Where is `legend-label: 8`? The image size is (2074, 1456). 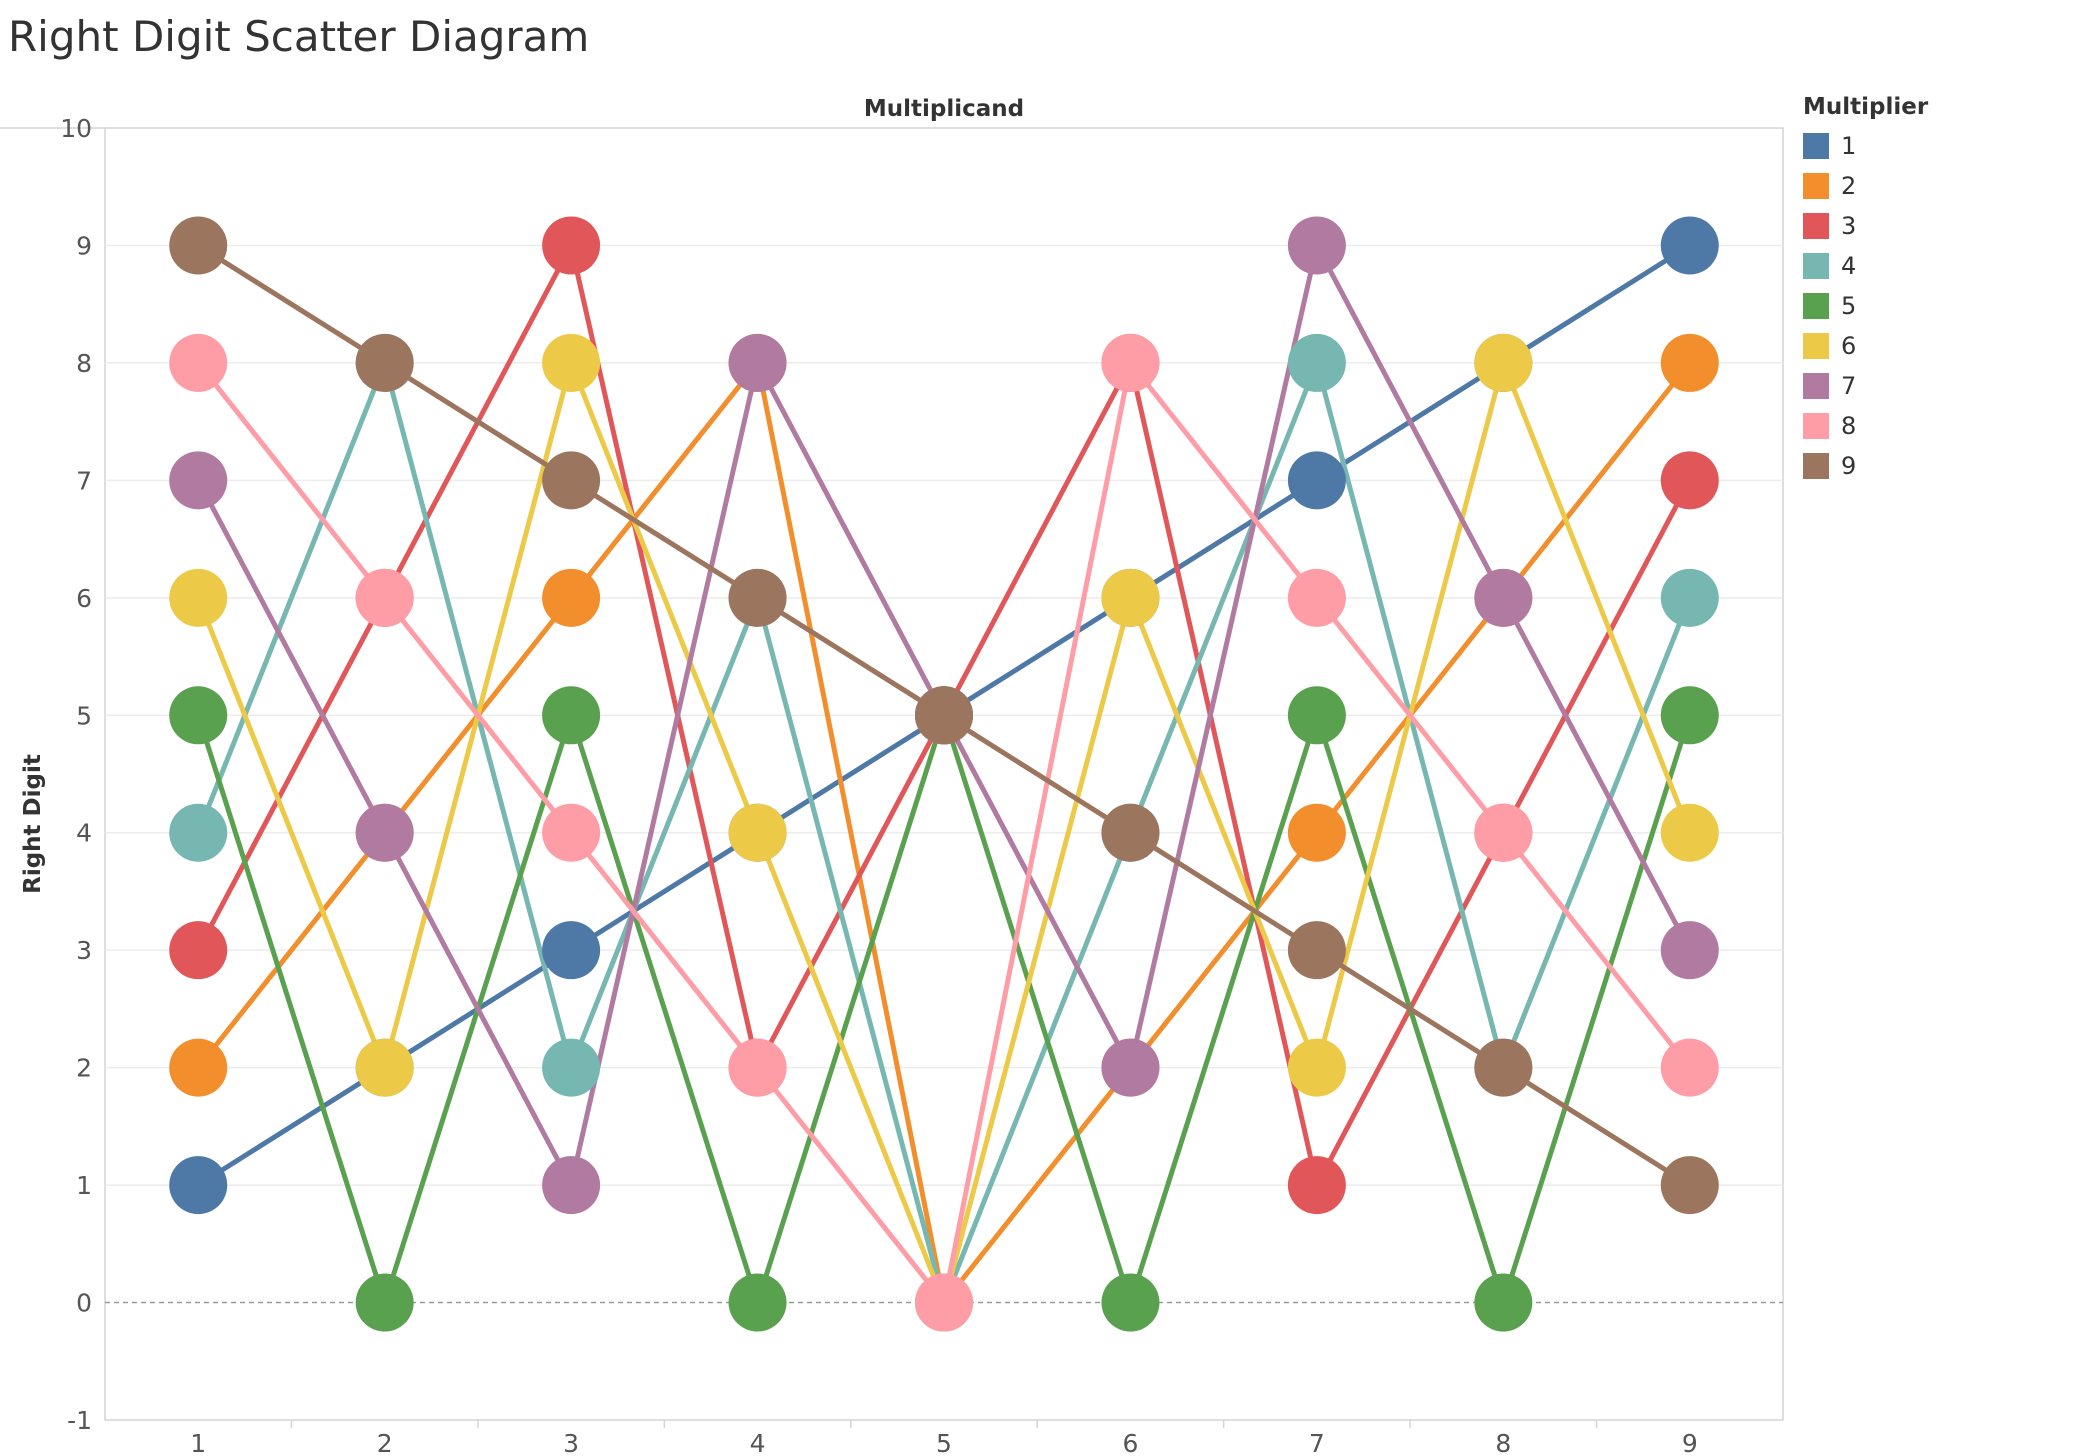 legend-label: 8 is located at coordinates (1849, 426).